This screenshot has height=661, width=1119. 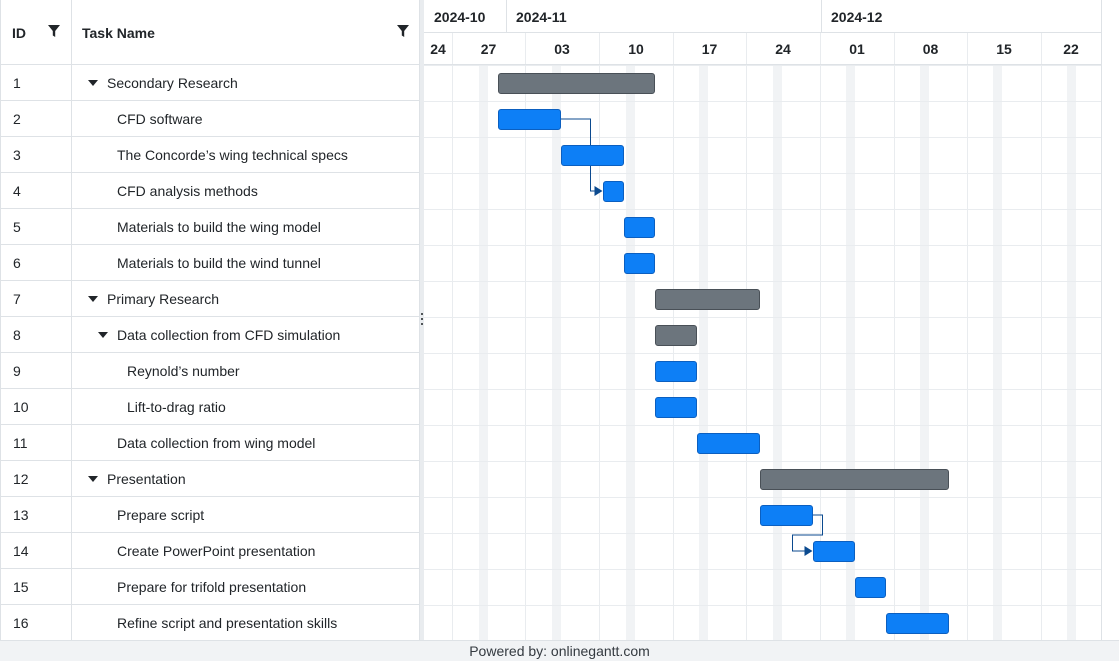 I want to click on table-row: 14 Create PowerPoint presentation, so click(x=209, y=551).